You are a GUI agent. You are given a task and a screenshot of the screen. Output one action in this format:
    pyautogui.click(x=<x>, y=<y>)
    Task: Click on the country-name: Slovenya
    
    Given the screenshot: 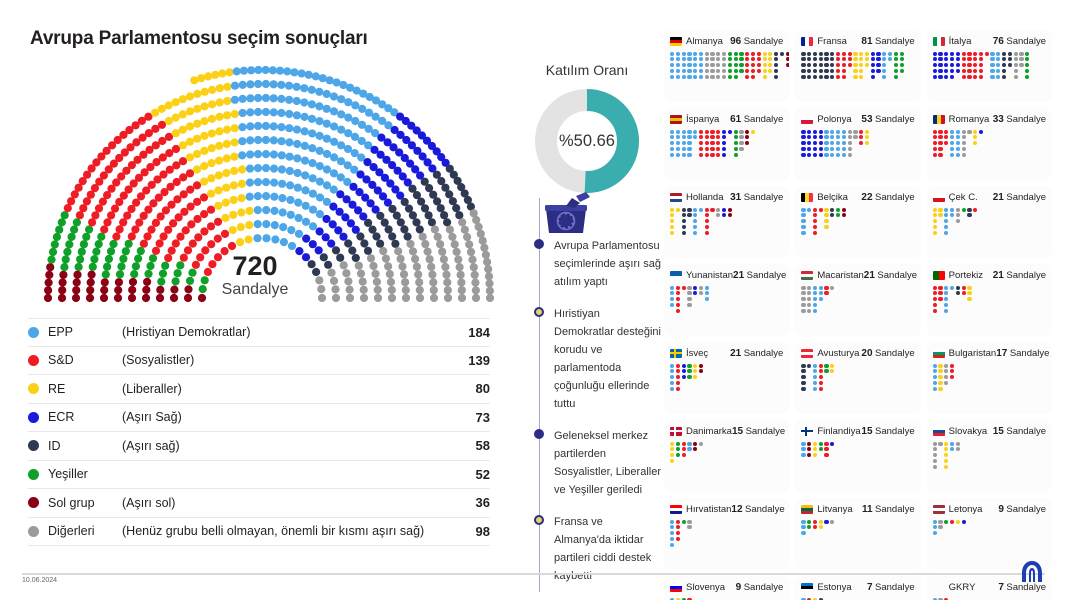 What is the action you would take?
    pyautogui.click(x=706, y=587)
    